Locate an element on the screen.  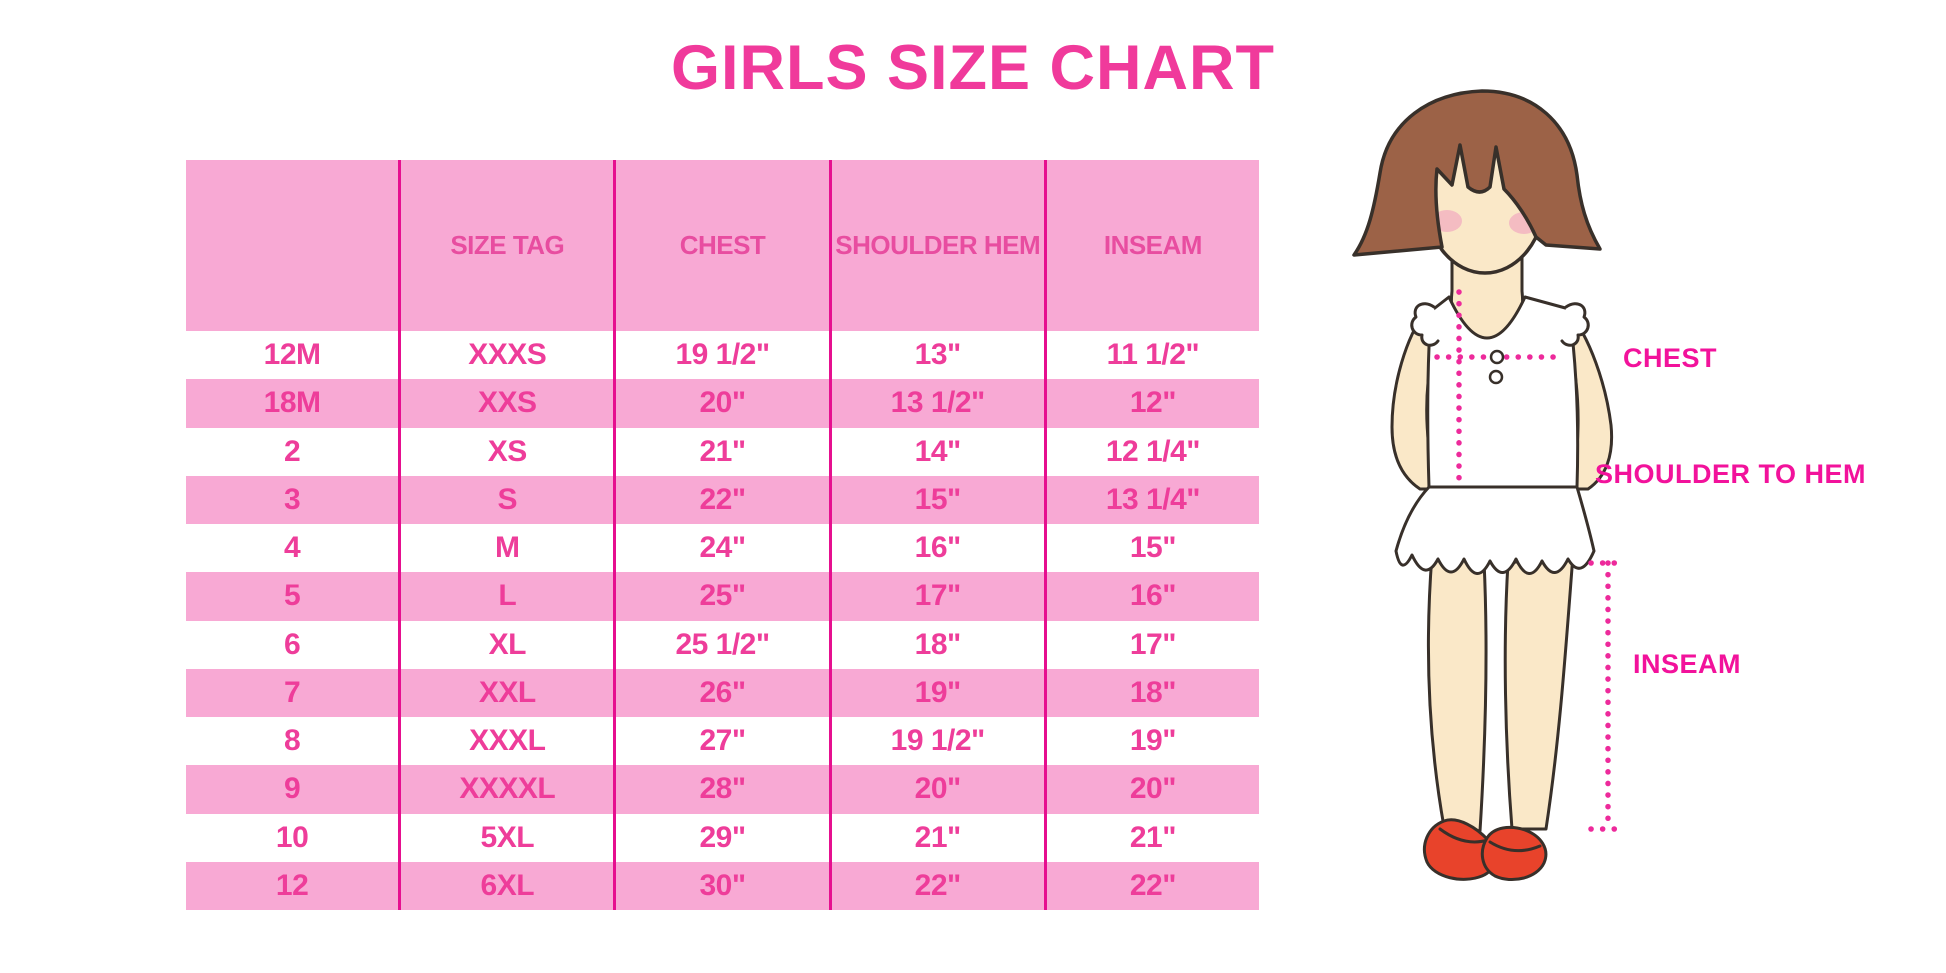
table-cell: 6XL is located at coordinates (509, 885).